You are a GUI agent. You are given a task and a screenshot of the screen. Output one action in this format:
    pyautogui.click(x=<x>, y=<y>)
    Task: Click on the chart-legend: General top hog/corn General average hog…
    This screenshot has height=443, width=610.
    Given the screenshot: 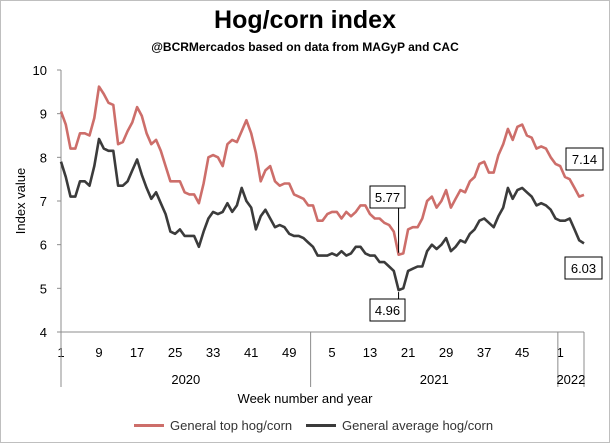 What is the action you would take?
    pyautogui.click(x=305, y=427)
    